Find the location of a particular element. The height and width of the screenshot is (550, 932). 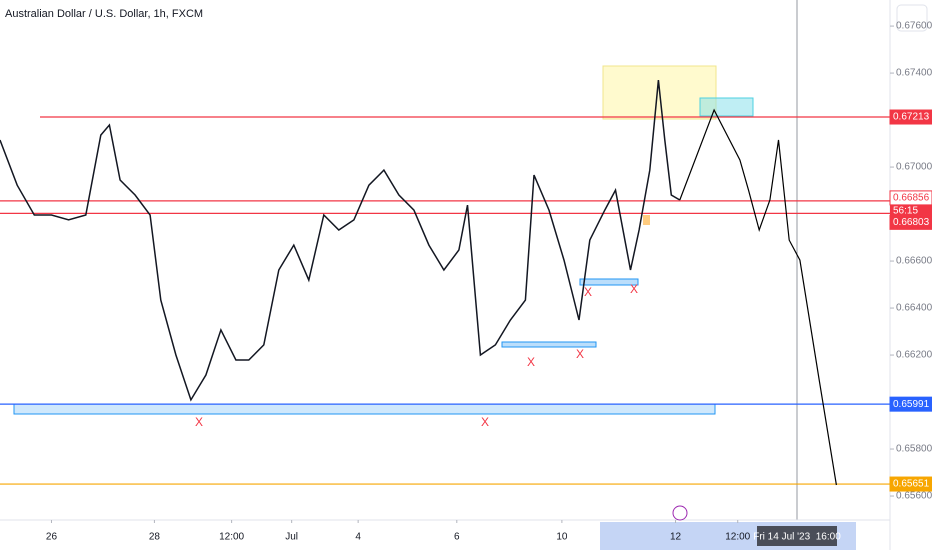

price-label: 0.66856 is located at coordinates (911, 198).